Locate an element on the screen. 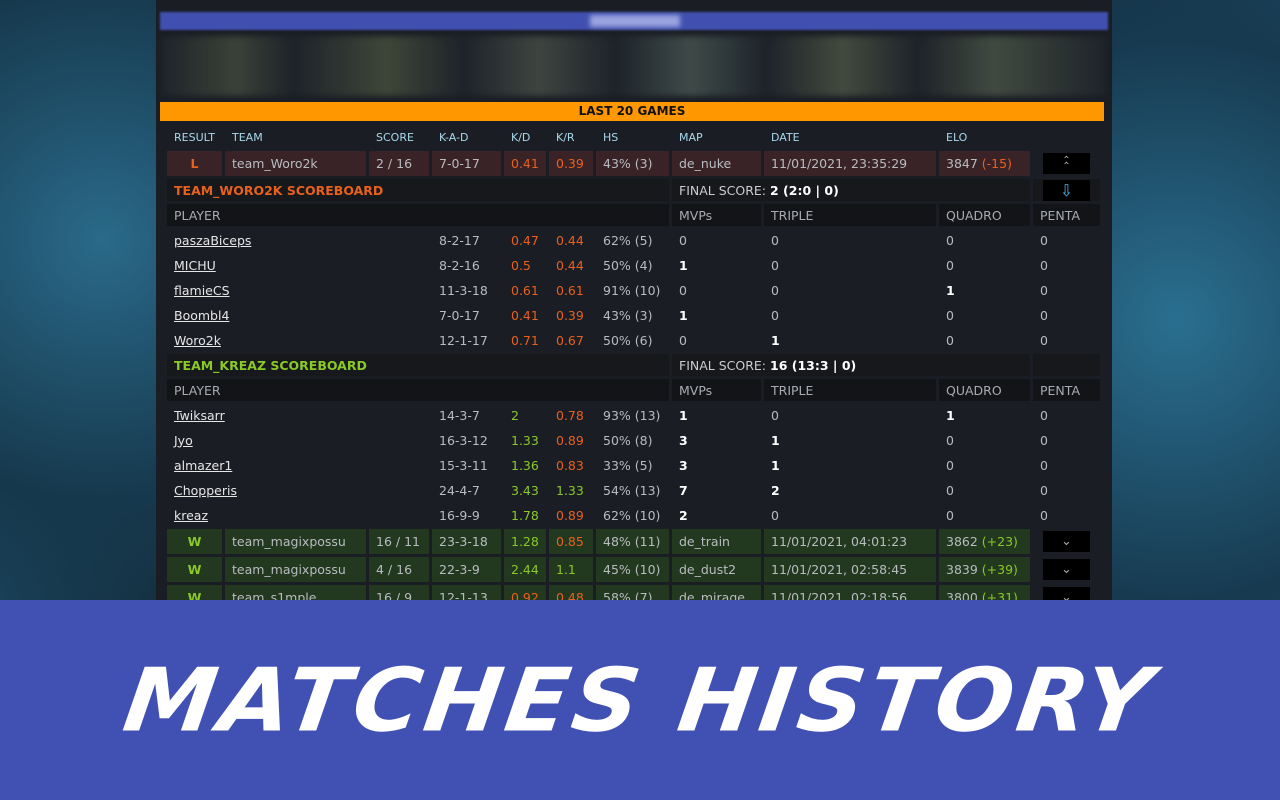 This screenshot has height=800, width=1280. date: 11/01/2021, 02:18:56 is located at coordinates (850, 592).